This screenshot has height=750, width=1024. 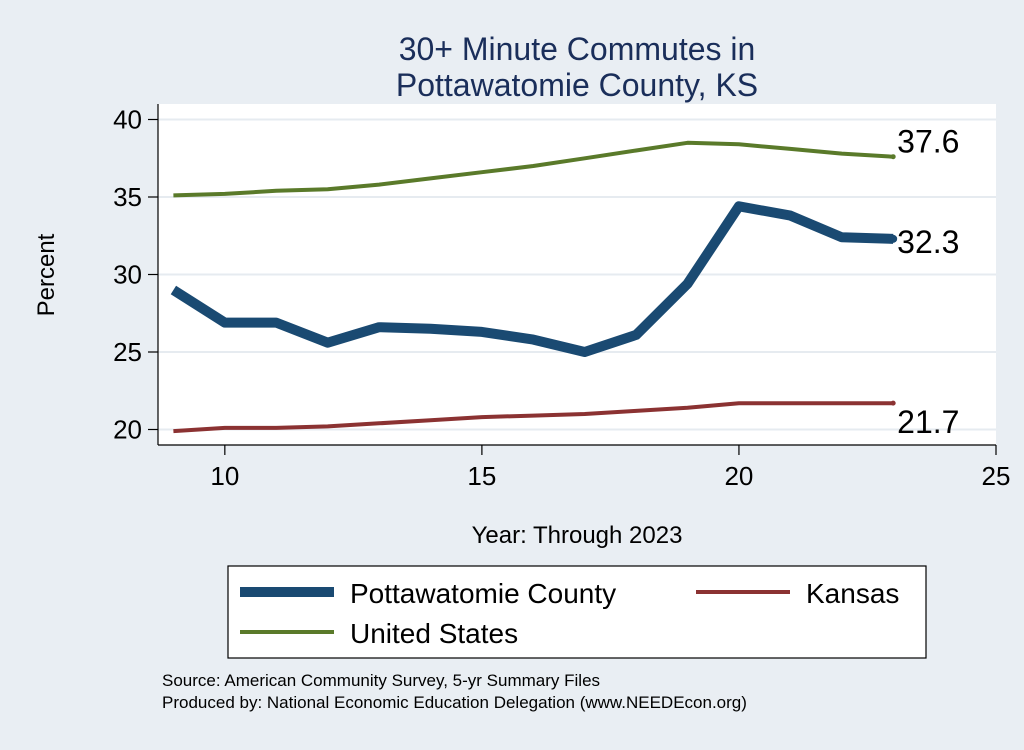 I want to click on legend-label: Kansas, so click(x=852, y=593).